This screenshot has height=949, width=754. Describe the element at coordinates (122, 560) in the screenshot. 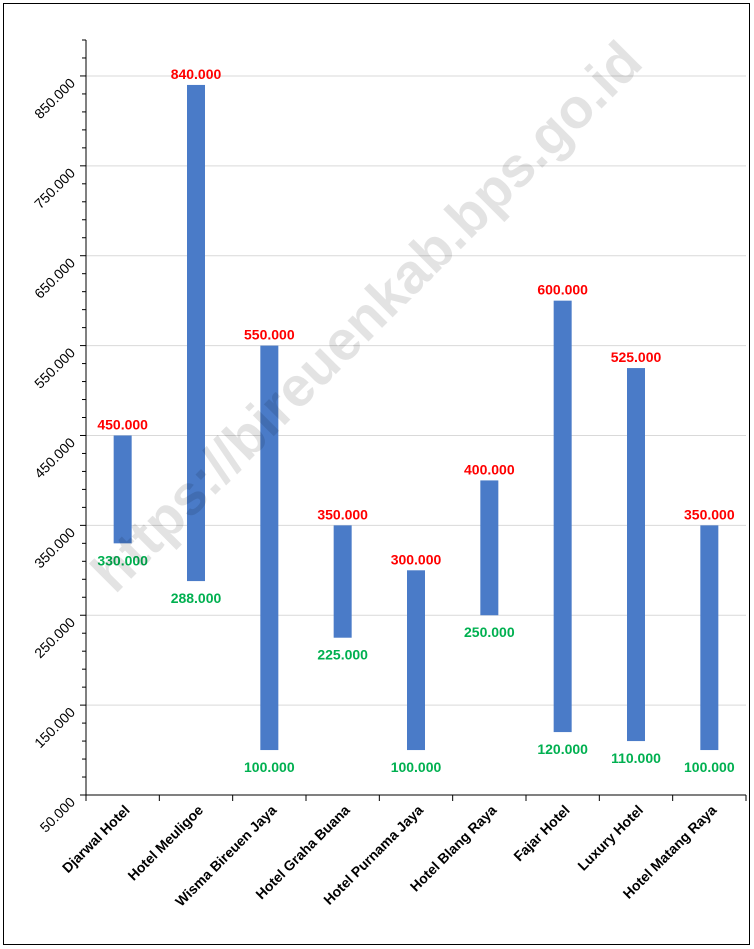

I see `low-value-label: 330.000` at that location.